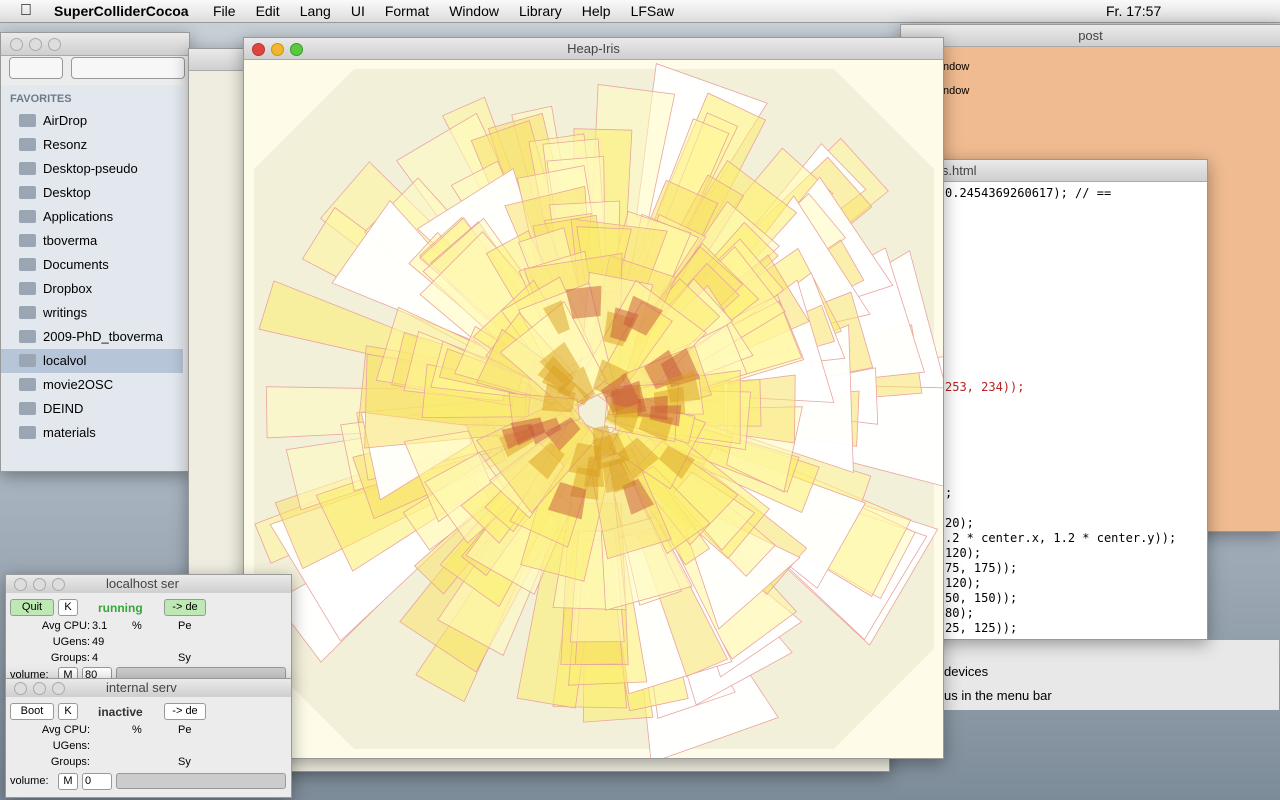  I want to click on sidebar-label: Dropbox, so click(68, 288).